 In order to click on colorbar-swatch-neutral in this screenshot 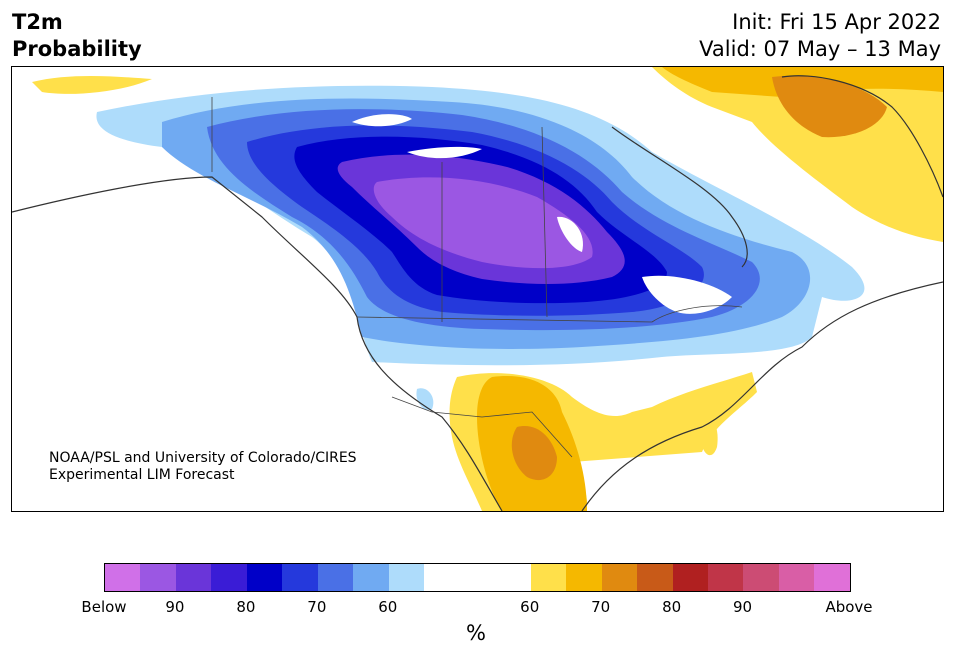, I will do `click(477, 577)`.